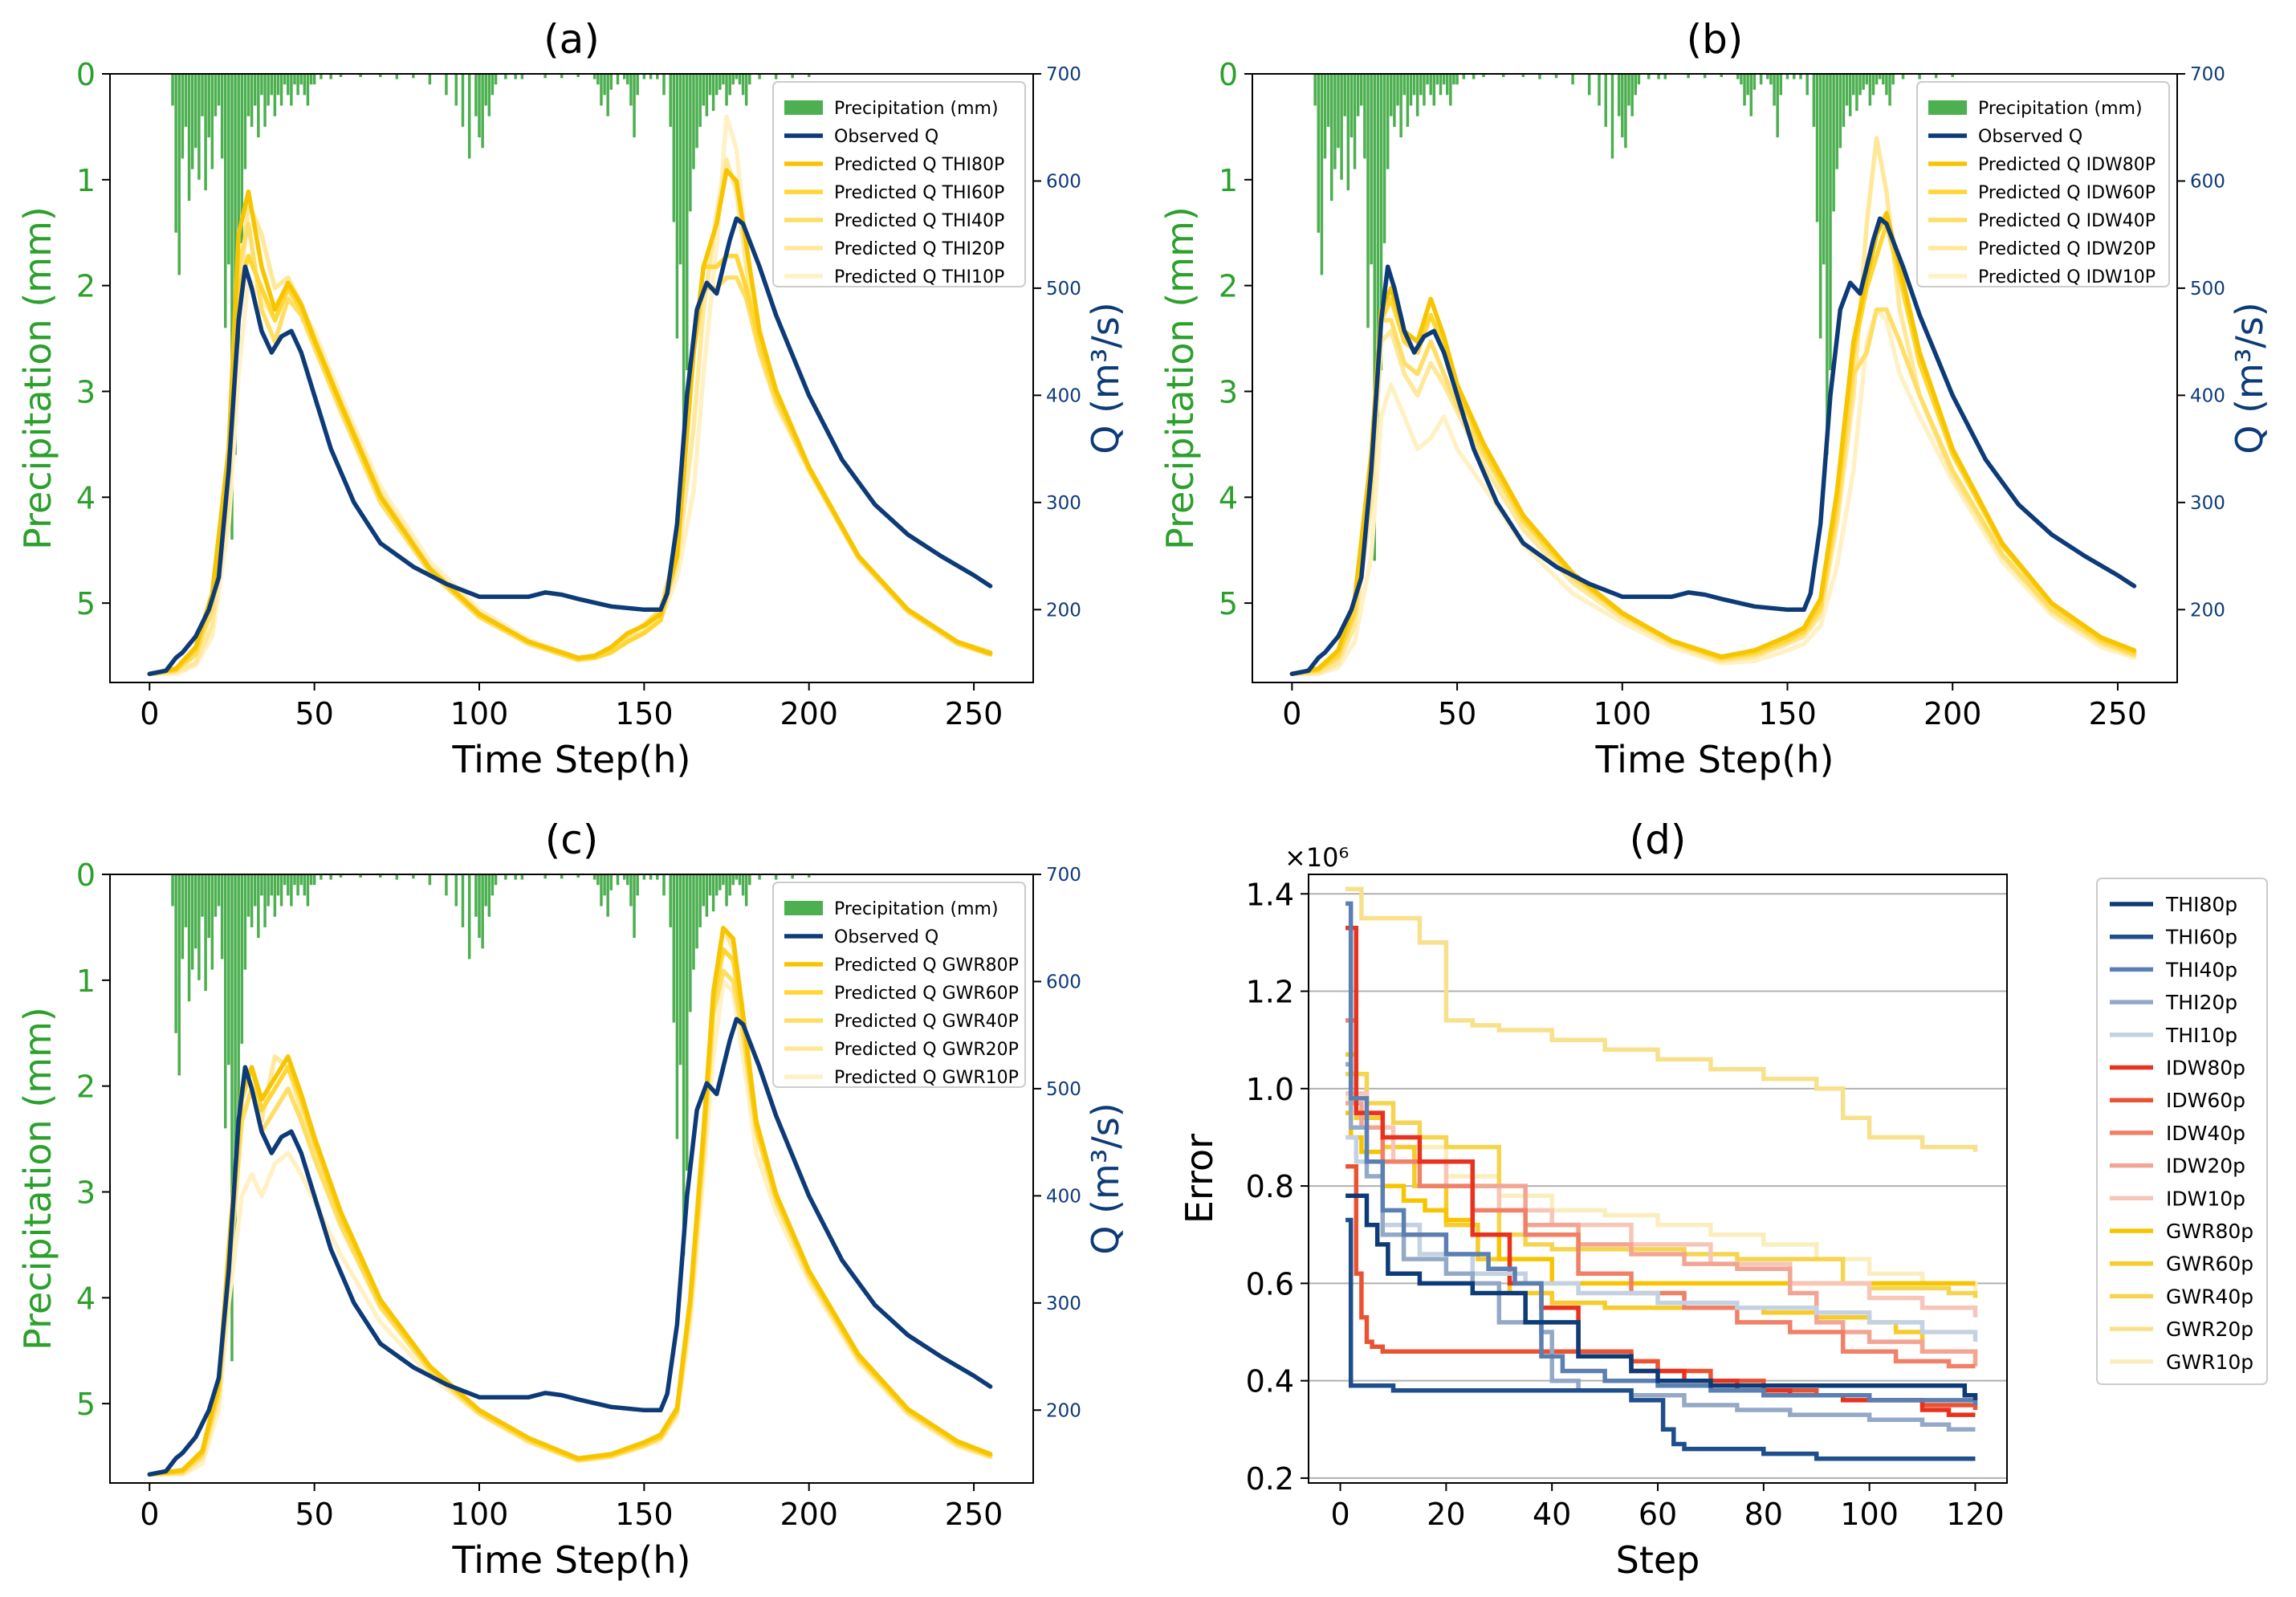 The width and height of the screenshot is (2296, 1597). I want to click on x-tick-label: 250, so click(2118, 713).